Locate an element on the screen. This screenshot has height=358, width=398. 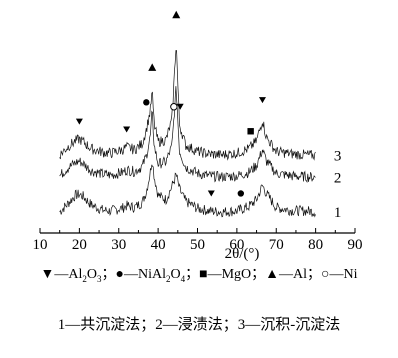
phase-legend: ▼—Al2O3；●—NiAl2O4；■—MgO；▲—Al；○—Ni is located at coordinates (199, 273).